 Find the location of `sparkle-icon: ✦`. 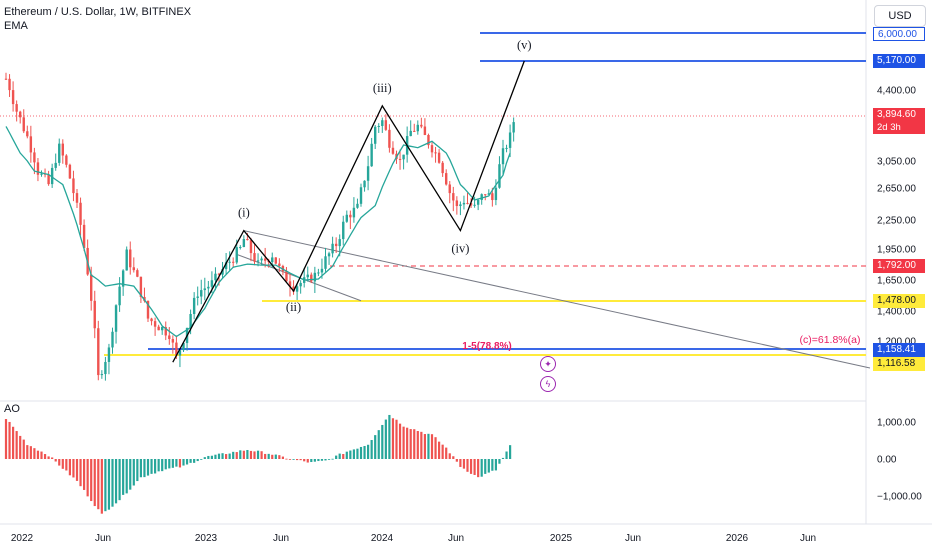

sparkle-icon: ✦ is located at coordinates (548, 364).